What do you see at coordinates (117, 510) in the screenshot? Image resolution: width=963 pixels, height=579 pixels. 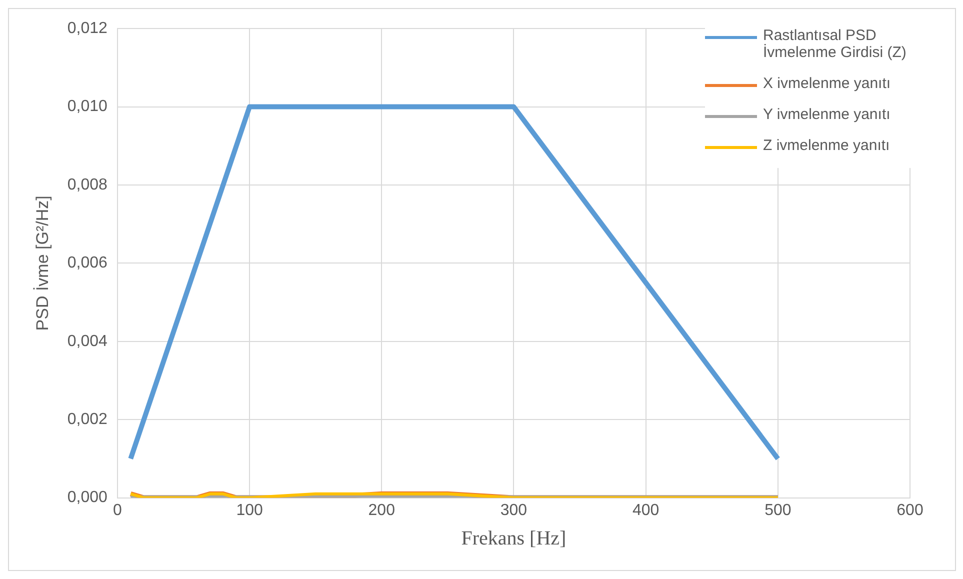 I see `x-tick-label: 0` at bounding box center [117, 510].